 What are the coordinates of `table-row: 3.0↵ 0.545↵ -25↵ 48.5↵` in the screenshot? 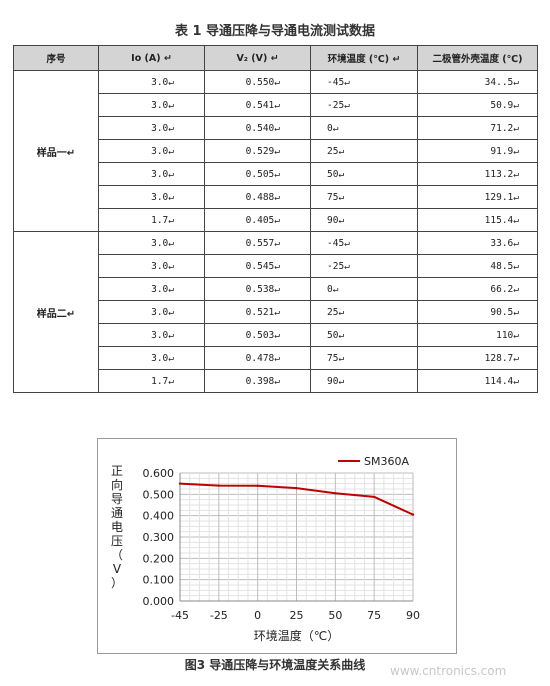 It's located at (276, 266).